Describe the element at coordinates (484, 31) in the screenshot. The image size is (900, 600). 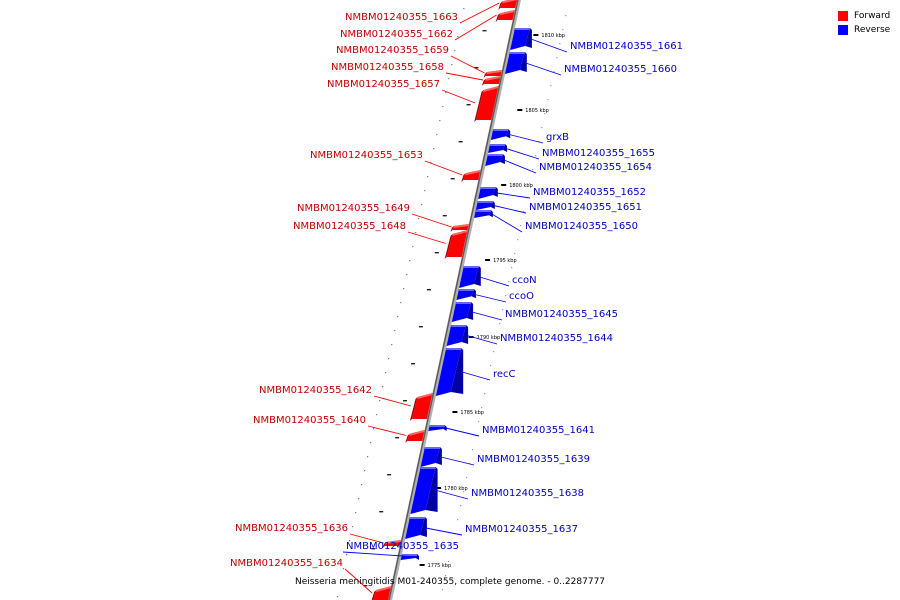
I see `guide-dash` at that location.